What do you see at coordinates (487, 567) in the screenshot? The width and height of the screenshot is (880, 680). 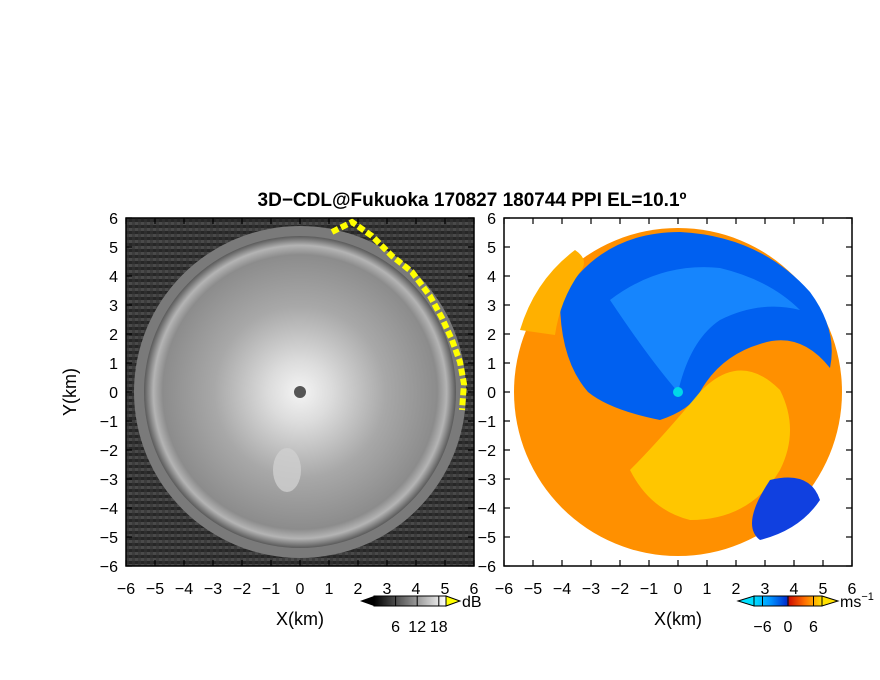 I see `right-y-tick-label: −6` at bounding box center [487, 567].